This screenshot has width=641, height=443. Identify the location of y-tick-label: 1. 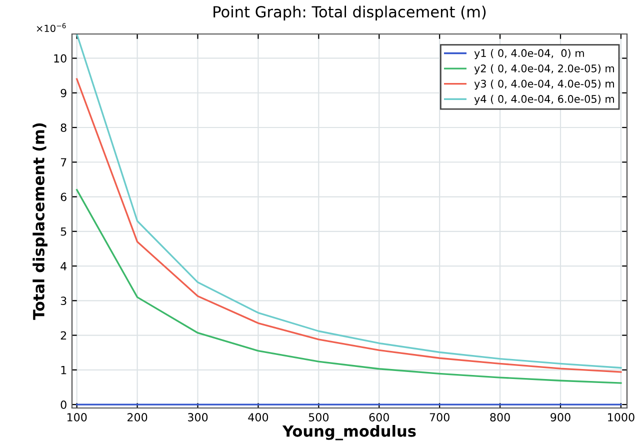
(63, 370).